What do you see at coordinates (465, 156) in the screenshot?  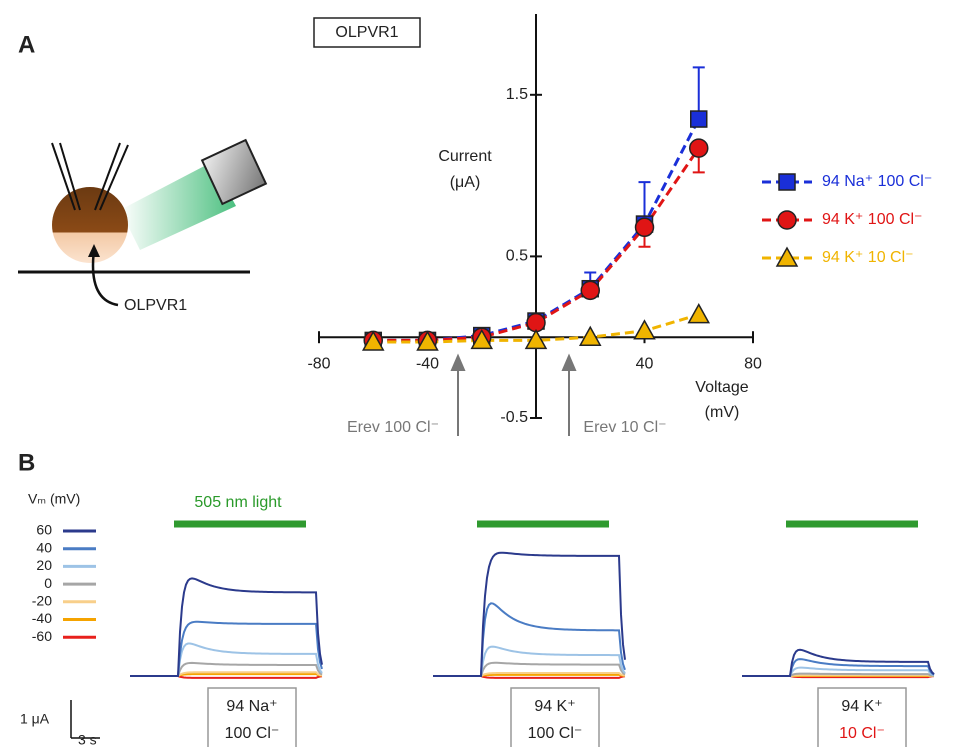 I see `y-axis-label: Current` at bounding box center [465, 156].